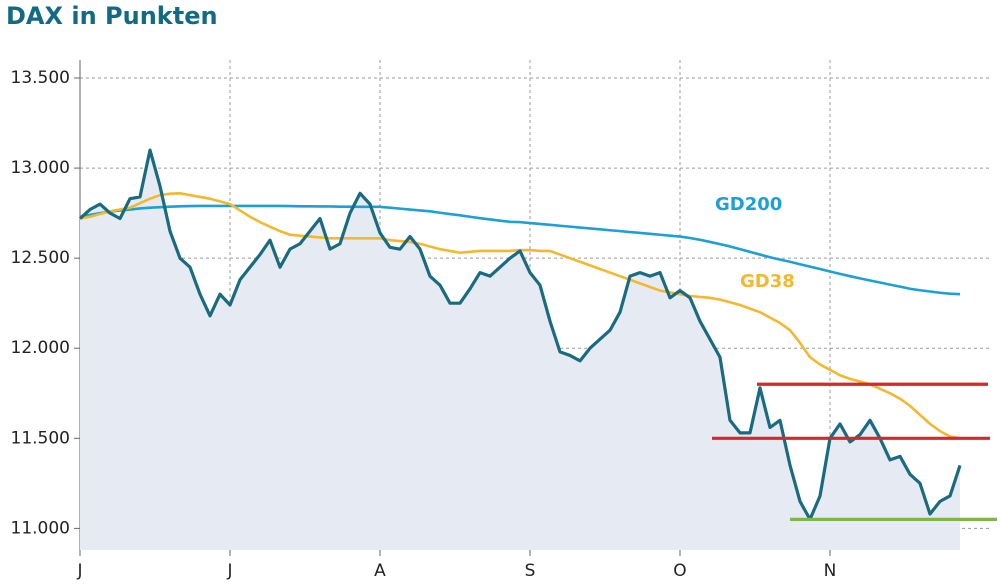 The width and height of the screenshot is (1000, 584). I want to click on x-tick-label: S, so click(530, 571).